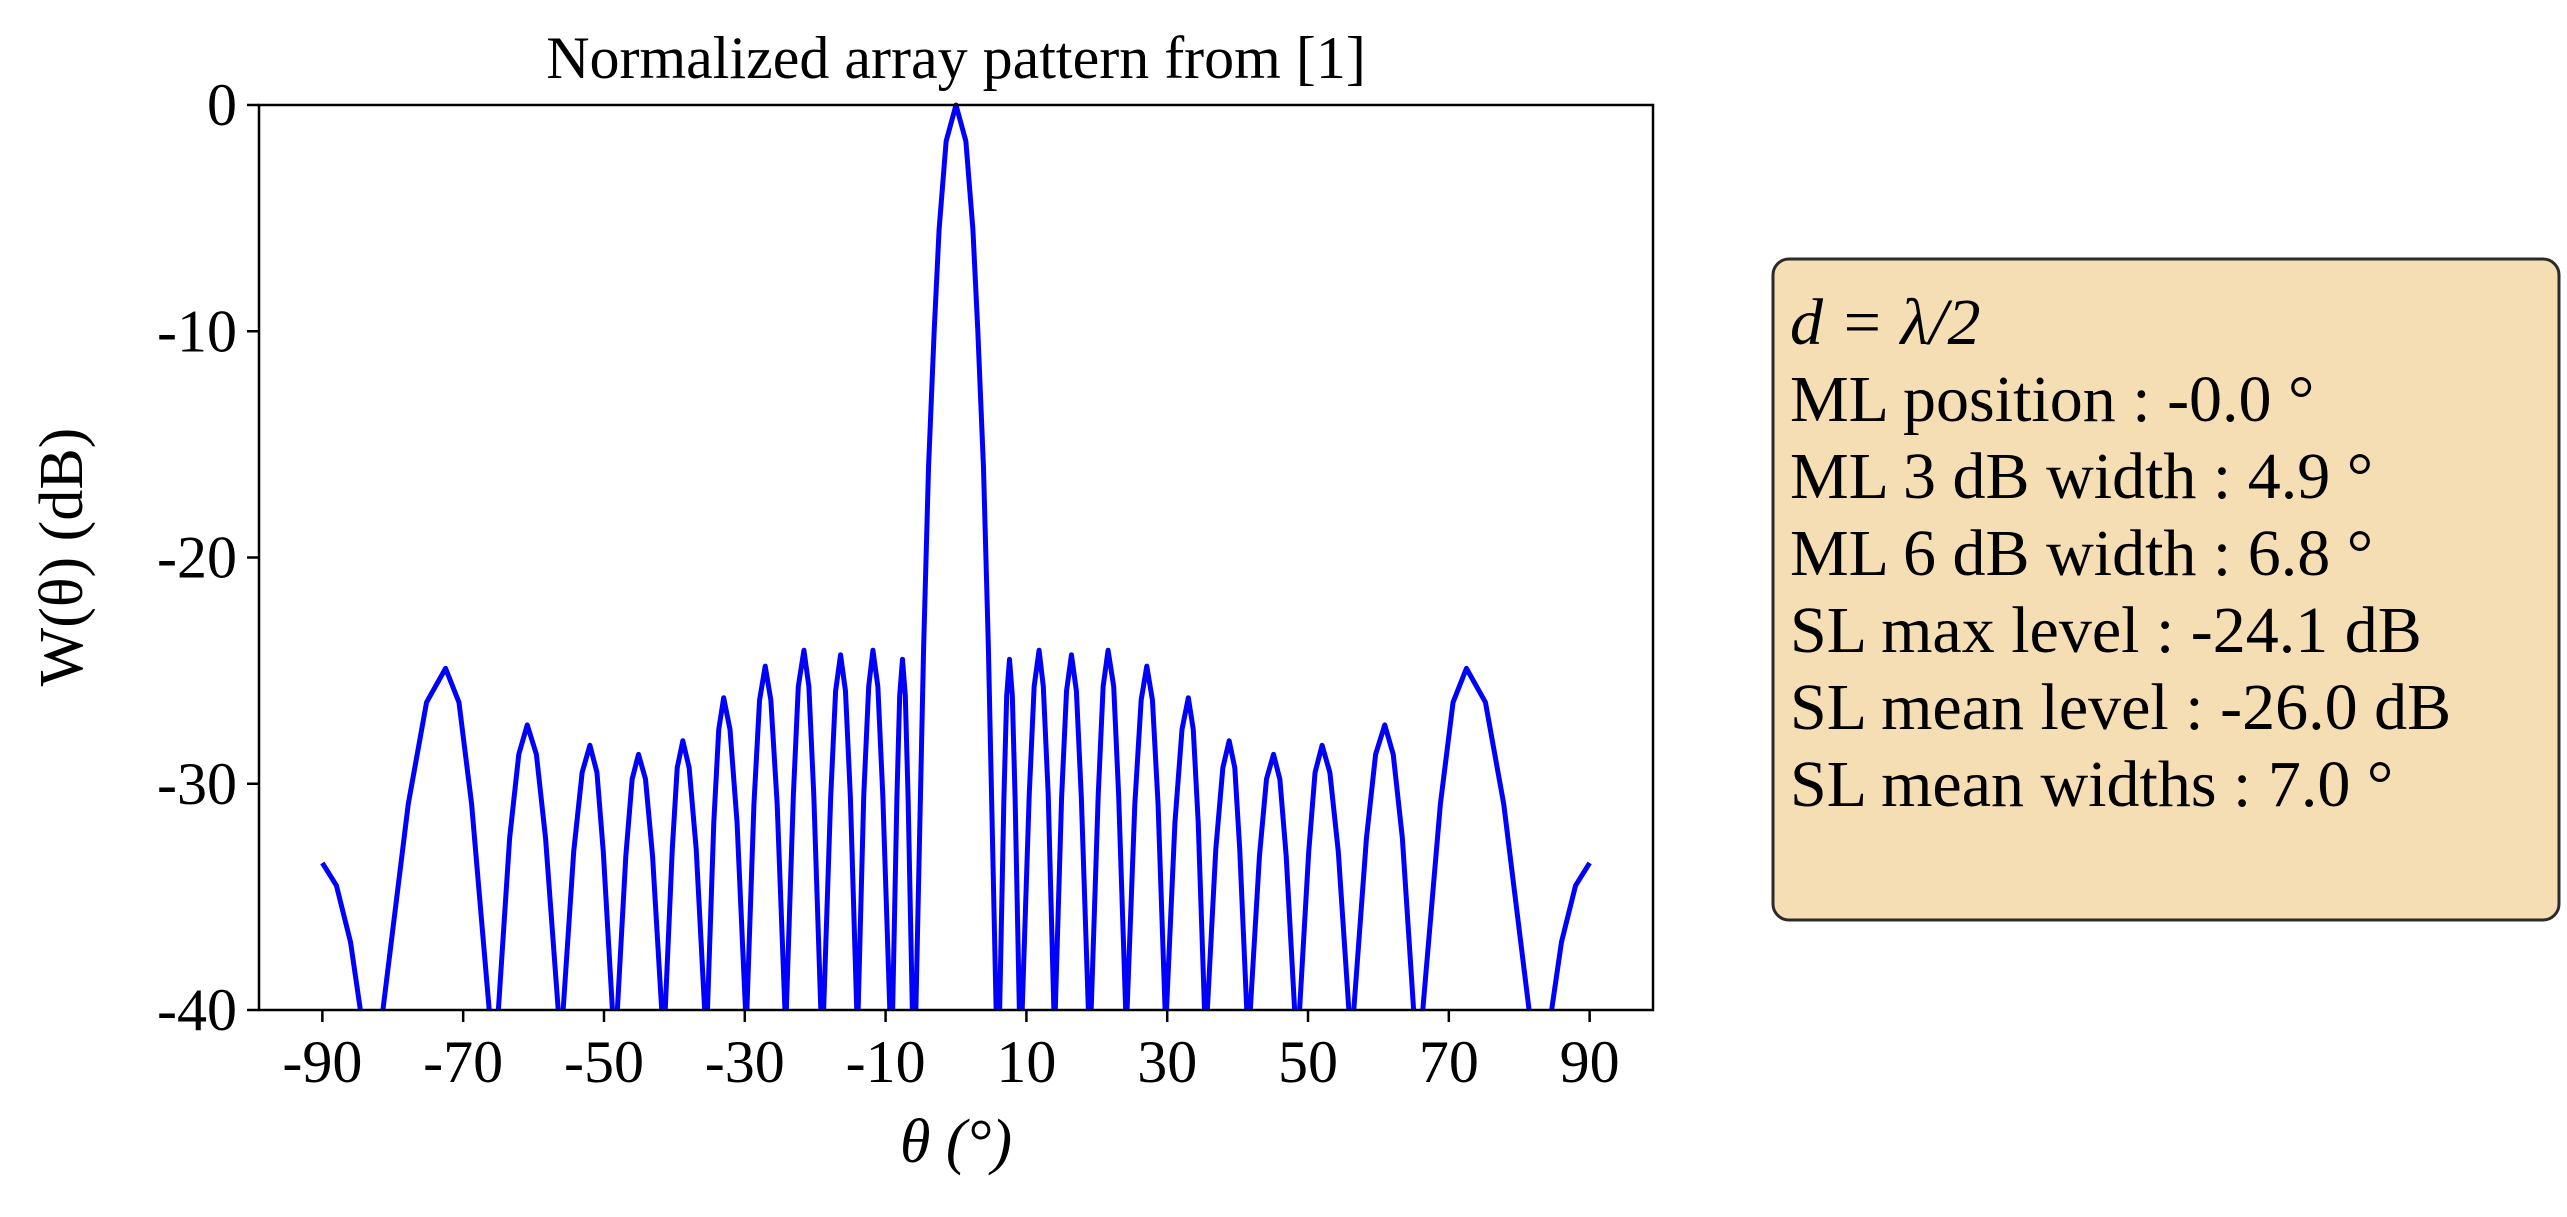 This screenshot has height=1217, width=2567. I want to click on annotation-line: ML position : -0.0 °, so click(2052, 399).